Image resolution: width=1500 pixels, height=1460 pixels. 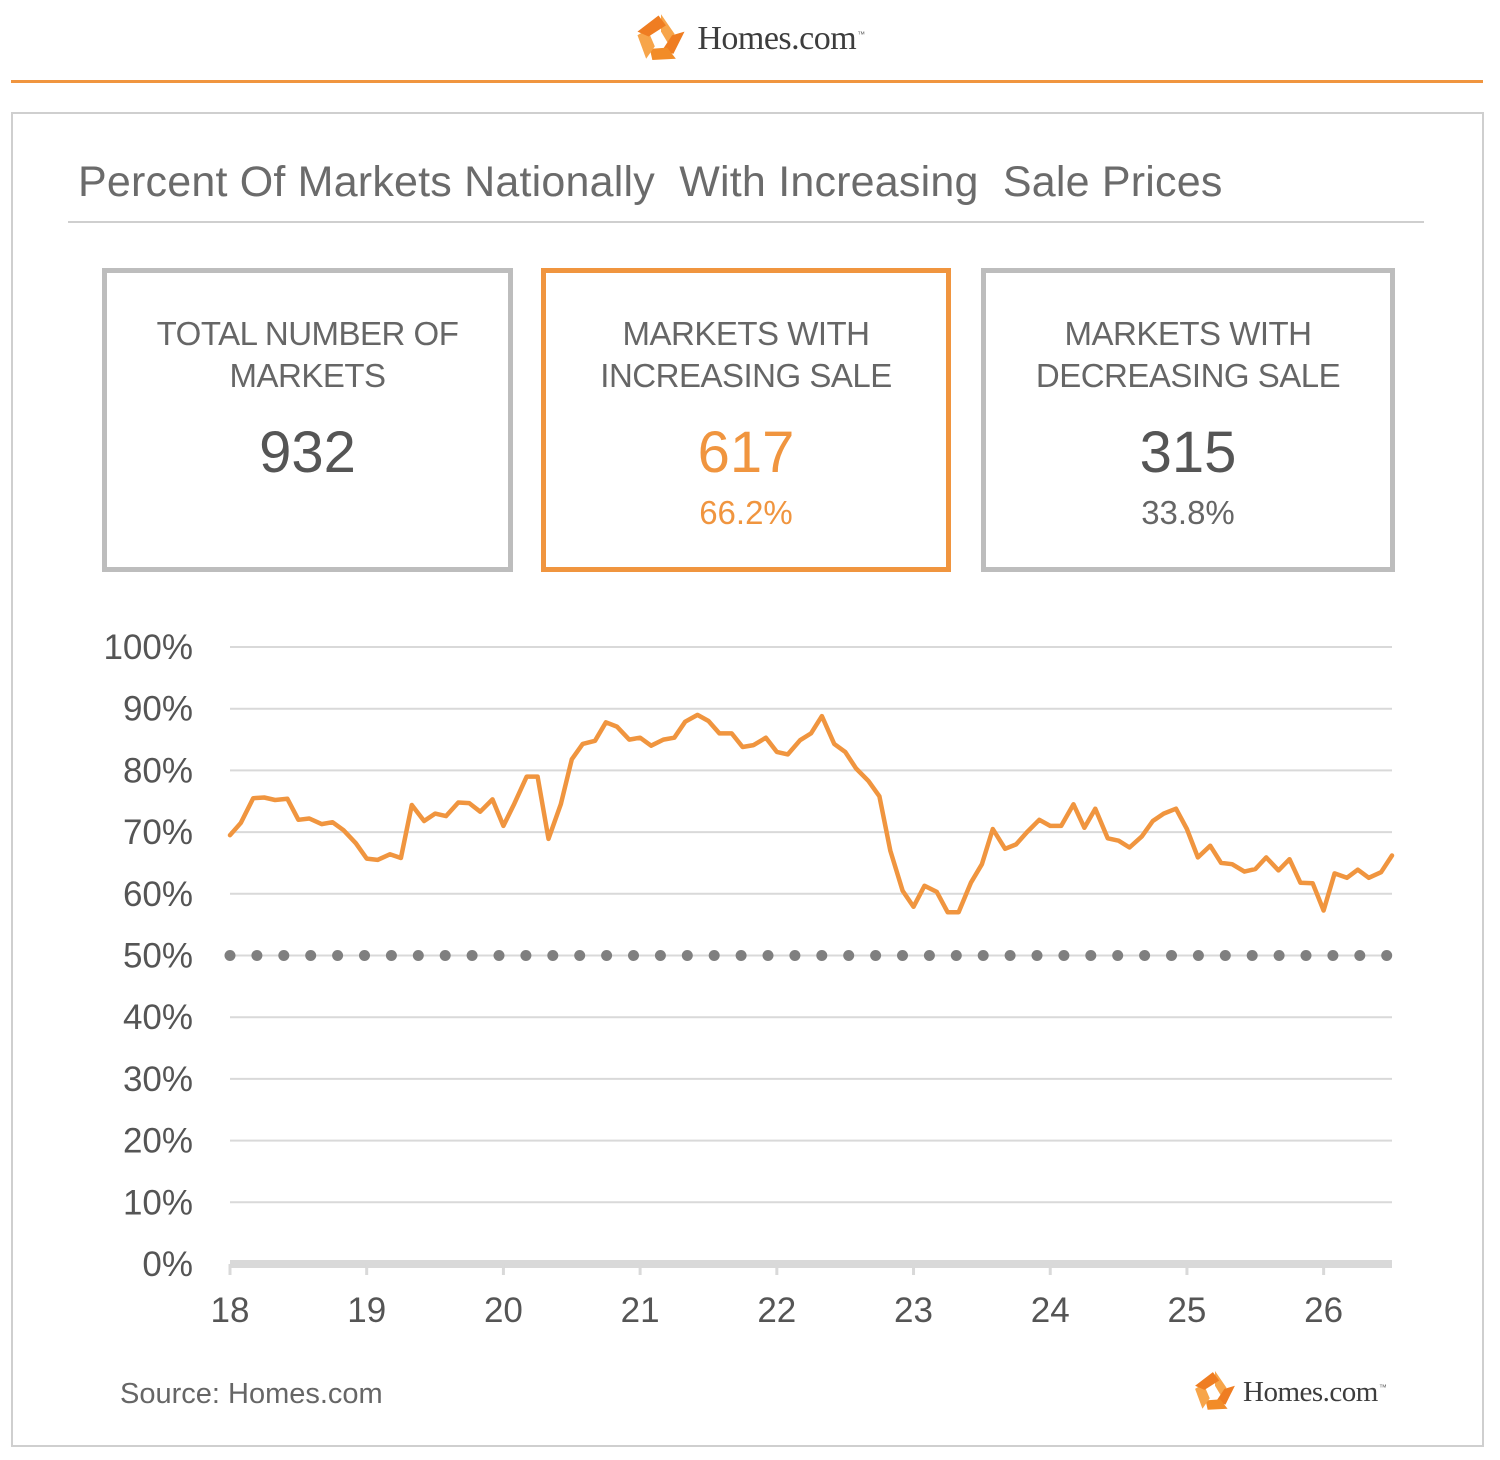 I want to click on y-tick-label: 10%, so click(x=158, y=1202).